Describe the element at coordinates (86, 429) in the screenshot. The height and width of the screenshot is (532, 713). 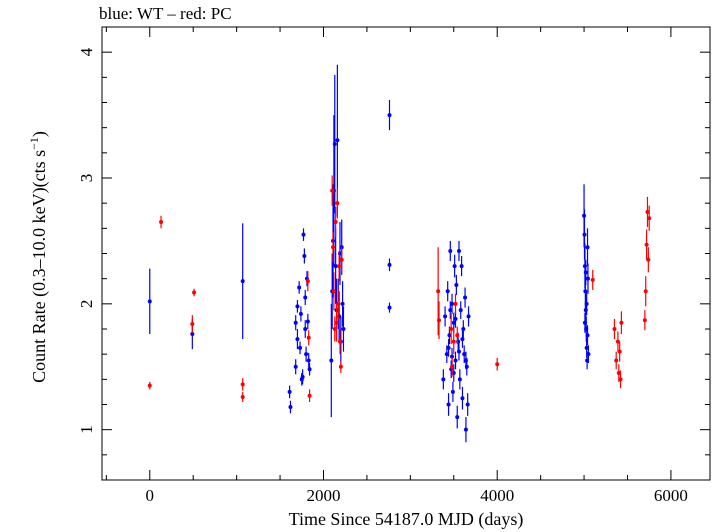
I see `y-tick-label: 1` at that location.